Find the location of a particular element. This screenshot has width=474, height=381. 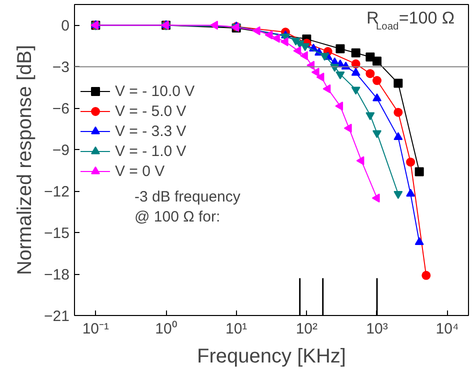

legend-label: V = - 1.0 V is located at coordinates (150, 151).